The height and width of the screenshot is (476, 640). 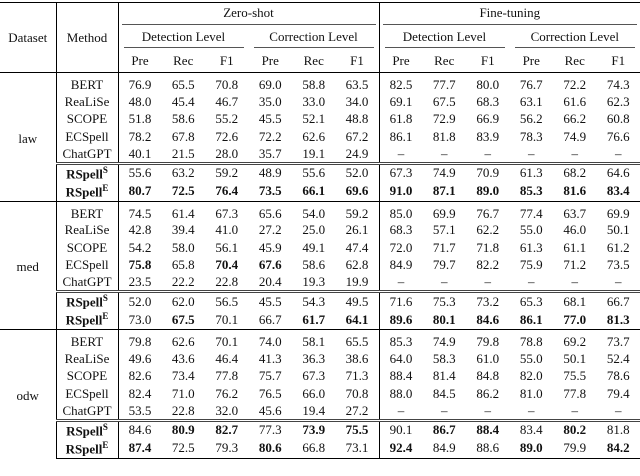 I want to click on value-cell: 67.3, so click(x=314, y=377).